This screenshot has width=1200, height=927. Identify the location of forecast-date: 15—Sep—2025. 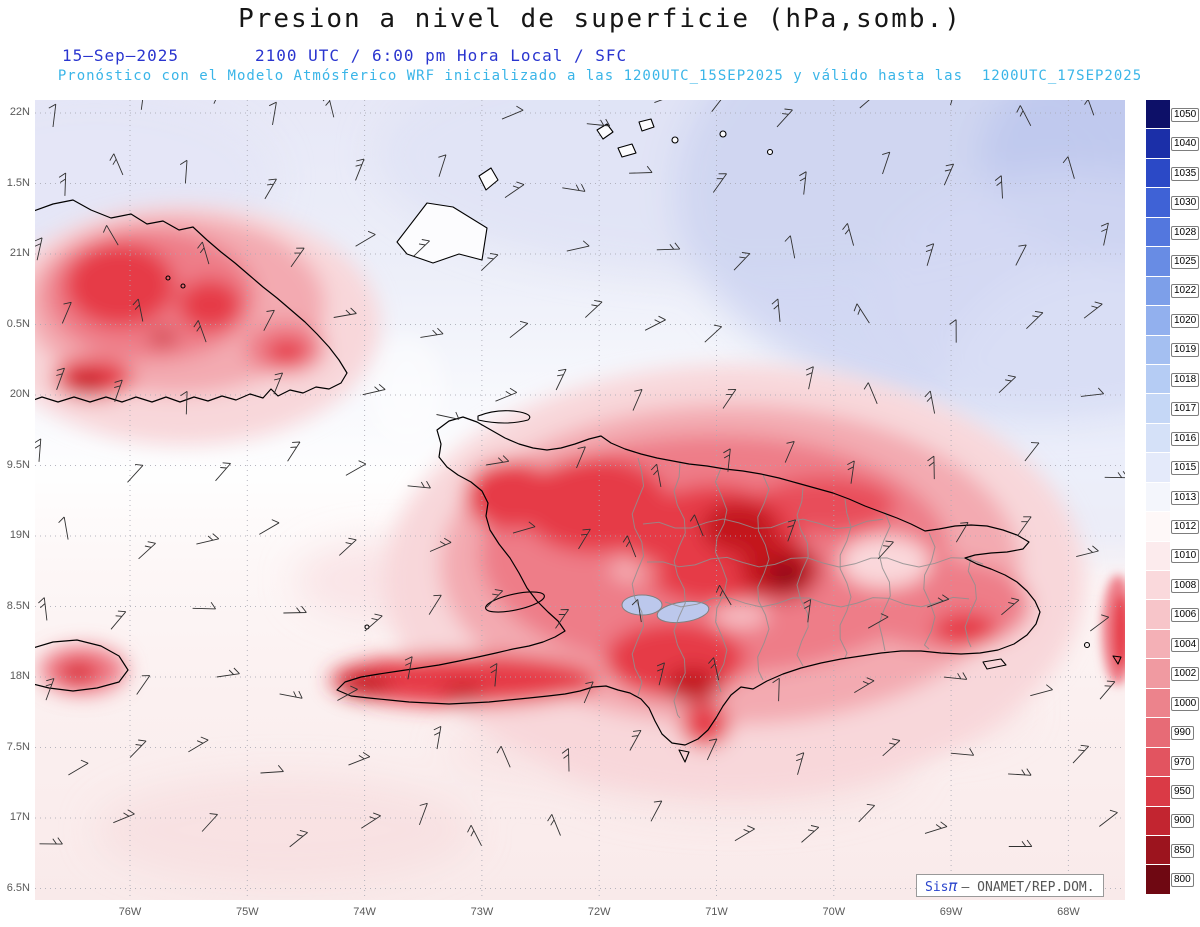
(120, 55).